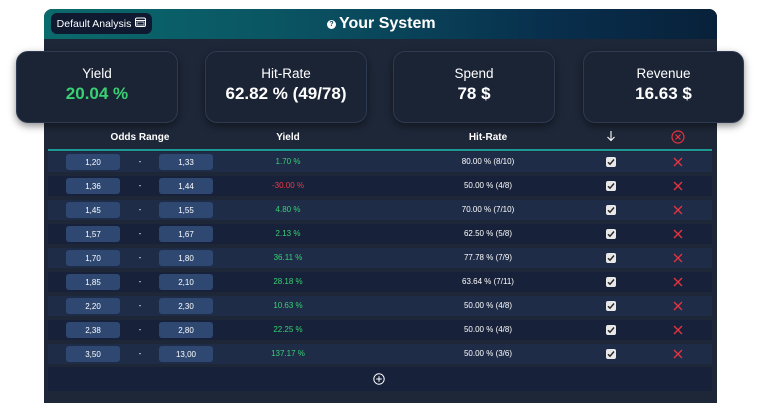 The width and height of the screenshot is (757, 403). Describe the element at coordinates (379, 378) in the screenshot. I see `plus-circle-icon` at that location.